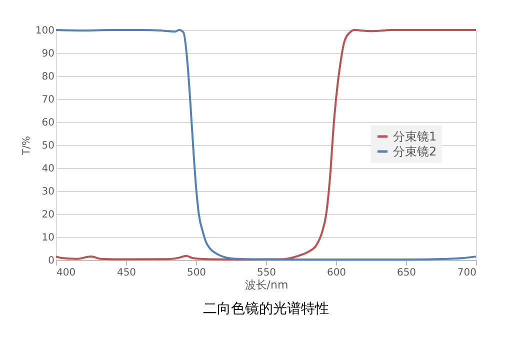 The width and height of the screenshot is (518, 346). What do you see at coordinates (48, 100) in the screenshot?
I see `y-tick-label: 70` at bounding box center [48, 100].